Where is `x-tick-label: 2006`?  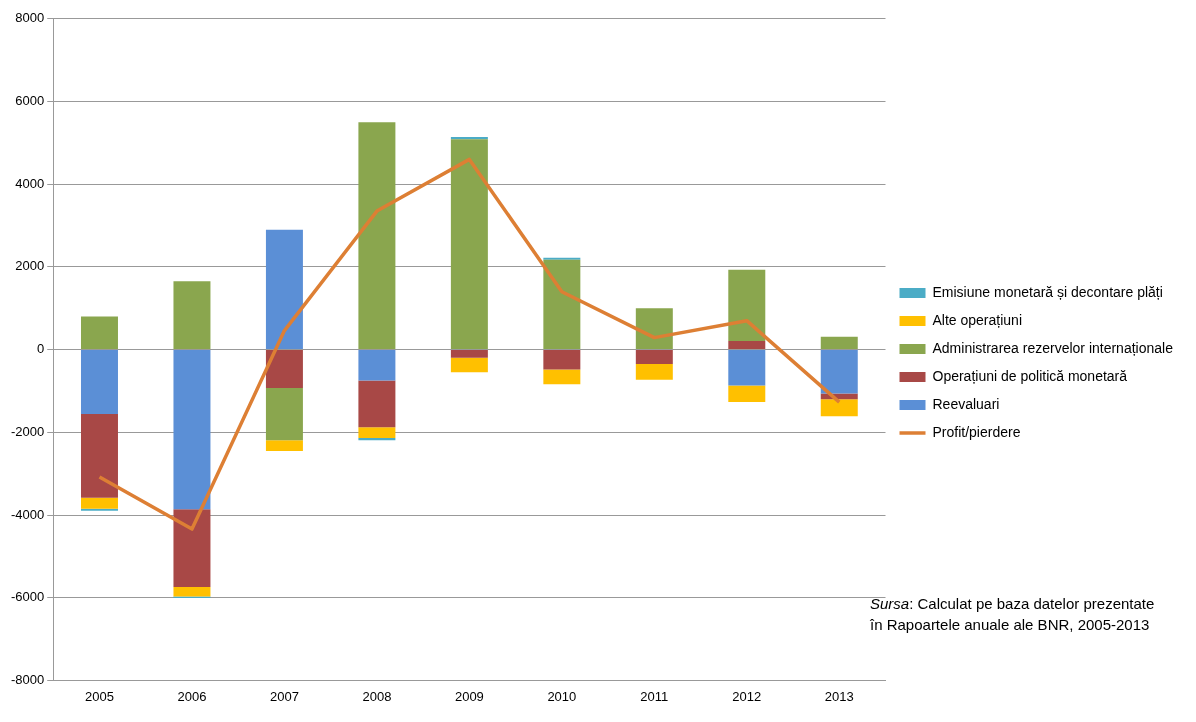
x-tick-label: 2006 is located at coordinates (192, 696).